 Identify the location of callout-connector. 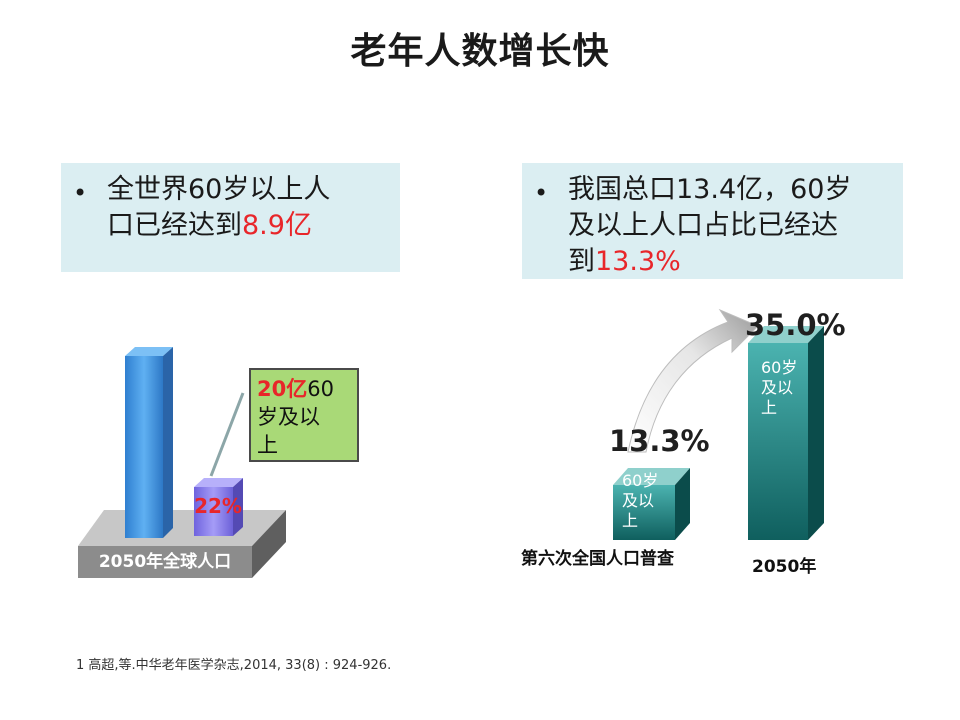
(227, 434).